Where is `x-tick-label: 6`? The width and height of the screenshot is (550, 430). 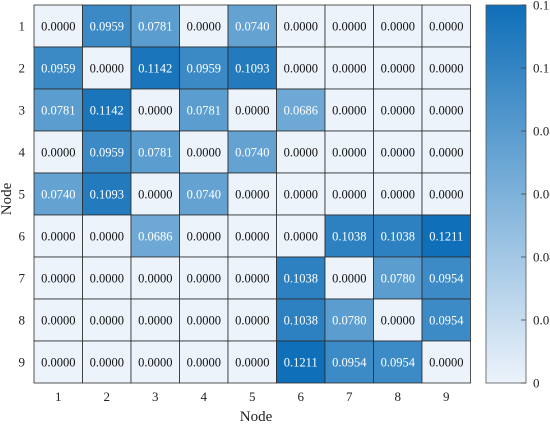 x-tick-label: 6 is located at coordinates (301, 396).